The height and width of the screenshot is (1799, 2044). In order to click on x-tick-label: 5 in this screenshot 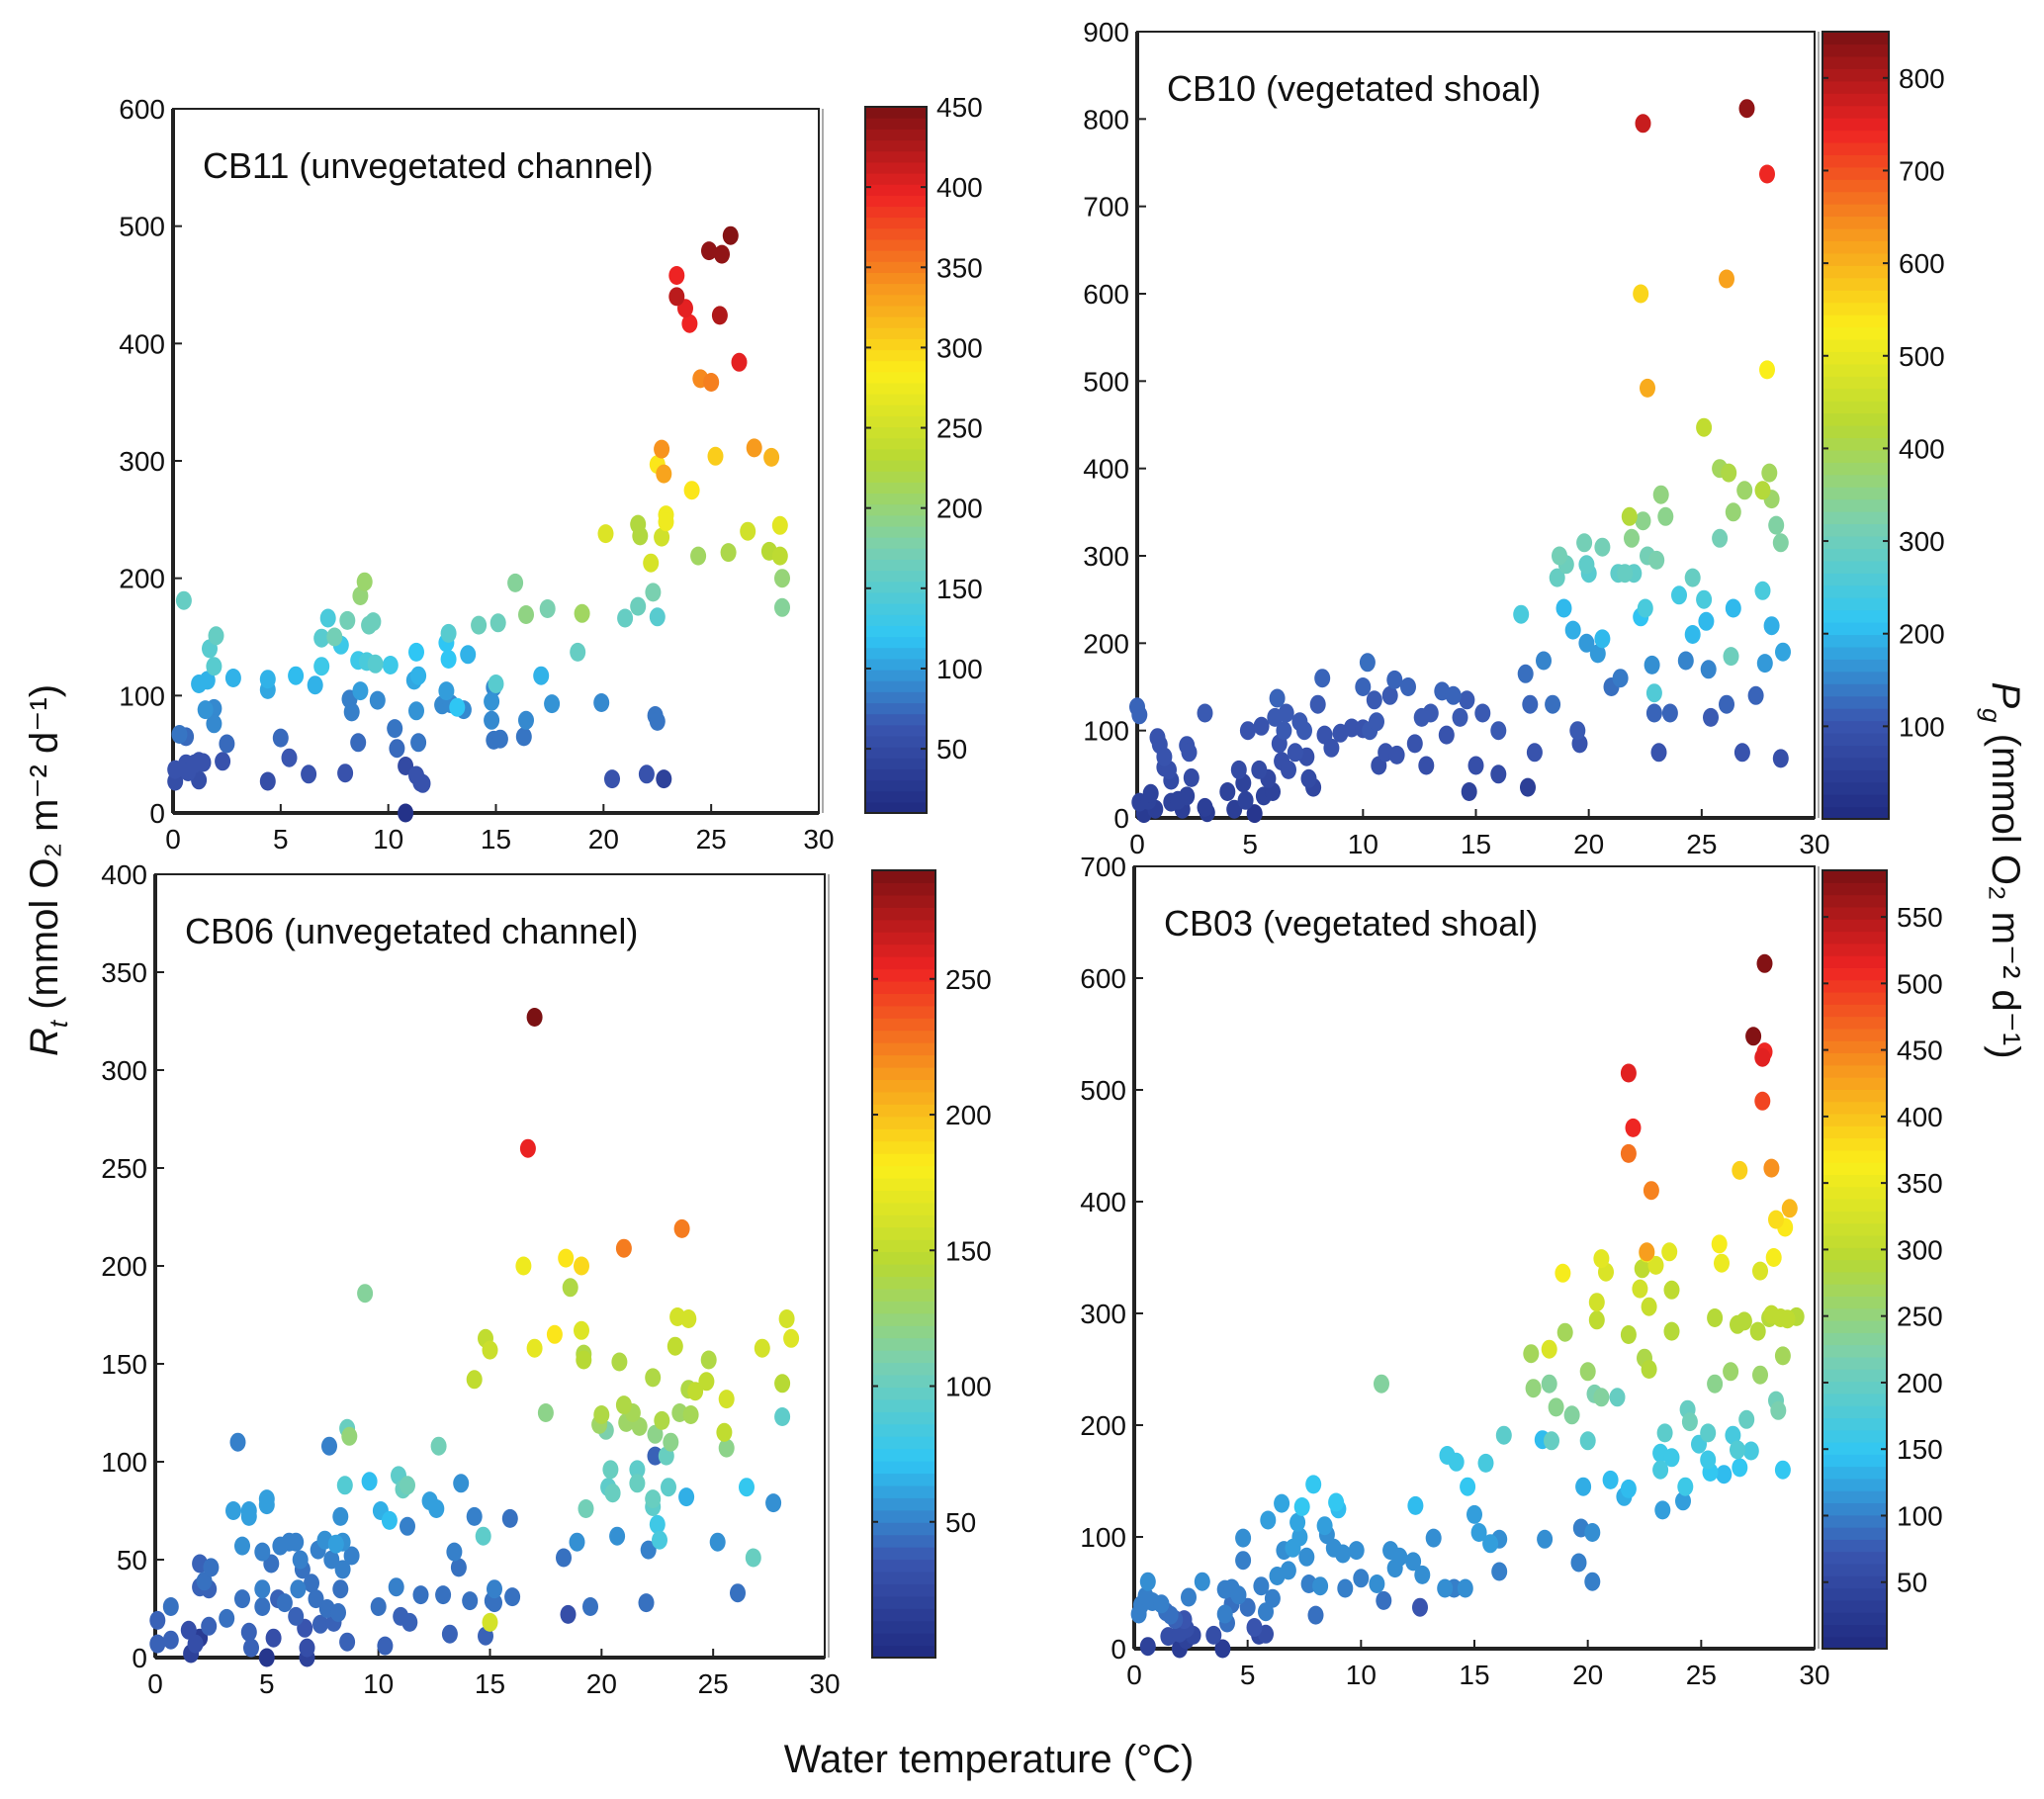, I will do `click(1248, 1675)`.